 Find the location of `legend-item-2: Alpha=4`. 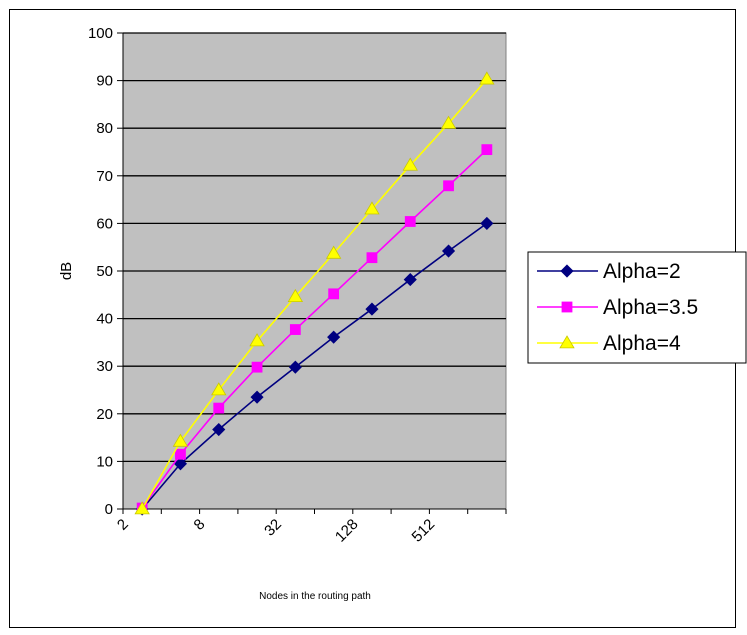

legend-item-2: Alpha=4 is located at coordinates (609, 343).